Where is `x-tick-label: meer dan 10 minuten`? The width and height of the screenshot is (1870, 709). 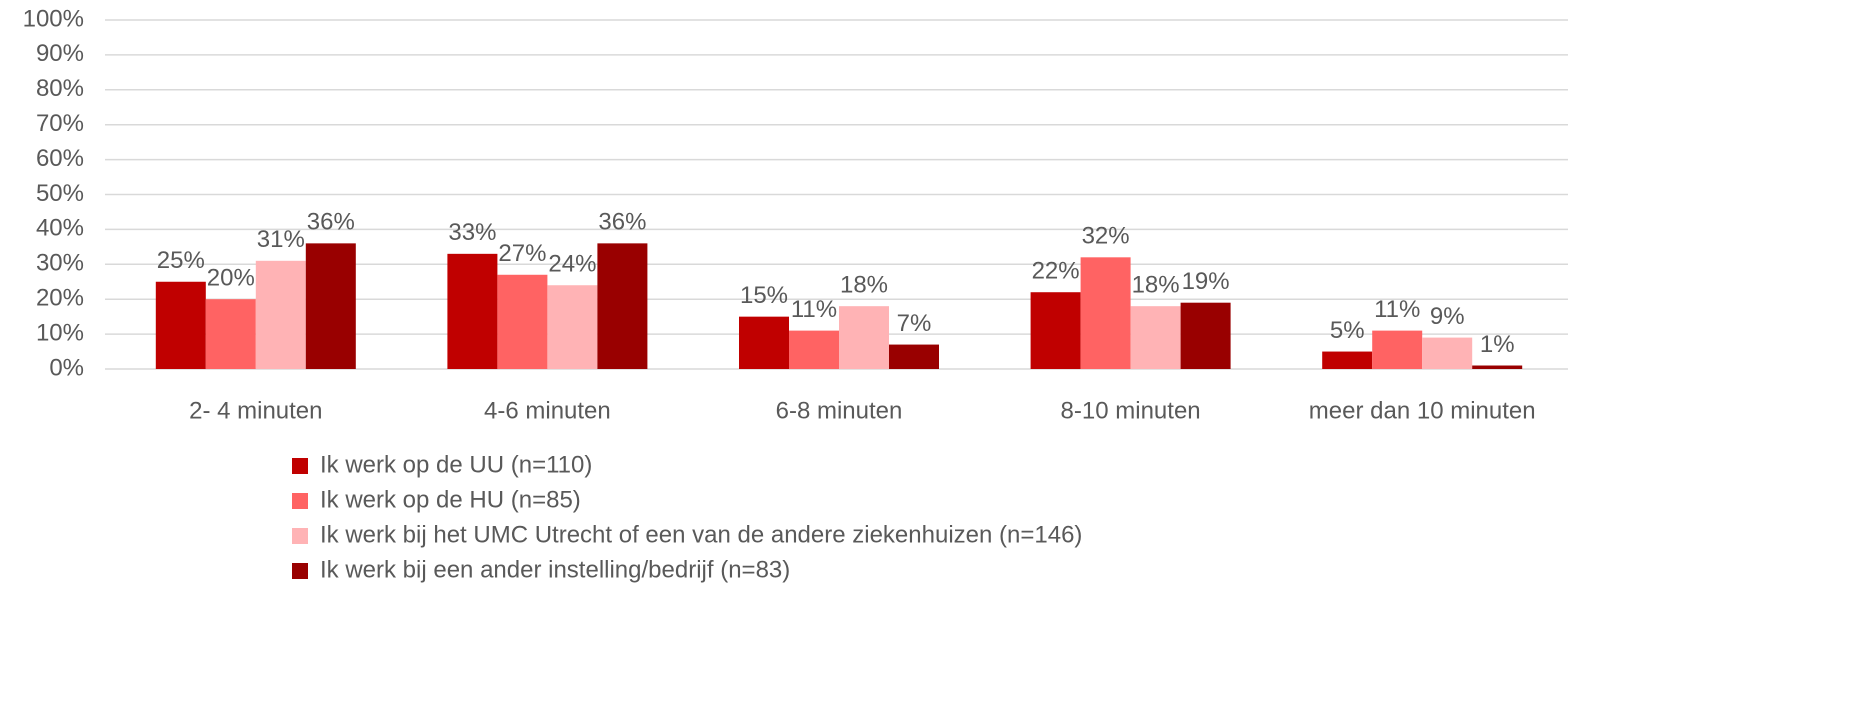 x-tick-label: meer dan 10 minuten is located at coordinates (1422, 410).